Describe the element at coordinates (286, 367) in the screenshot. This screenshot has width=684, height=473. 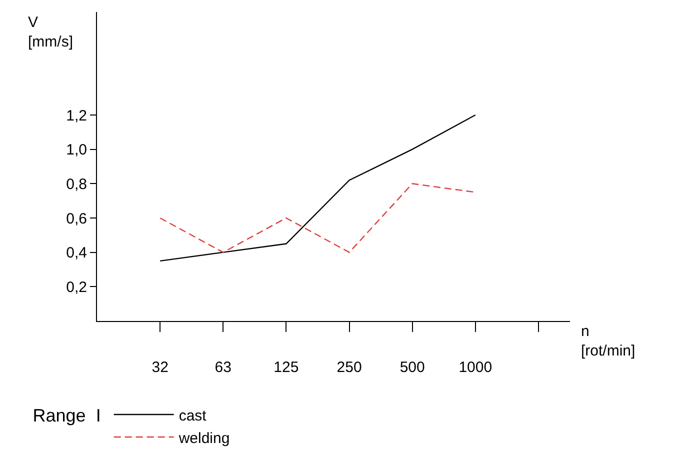
I see `x-tick-label: 125` at that location.